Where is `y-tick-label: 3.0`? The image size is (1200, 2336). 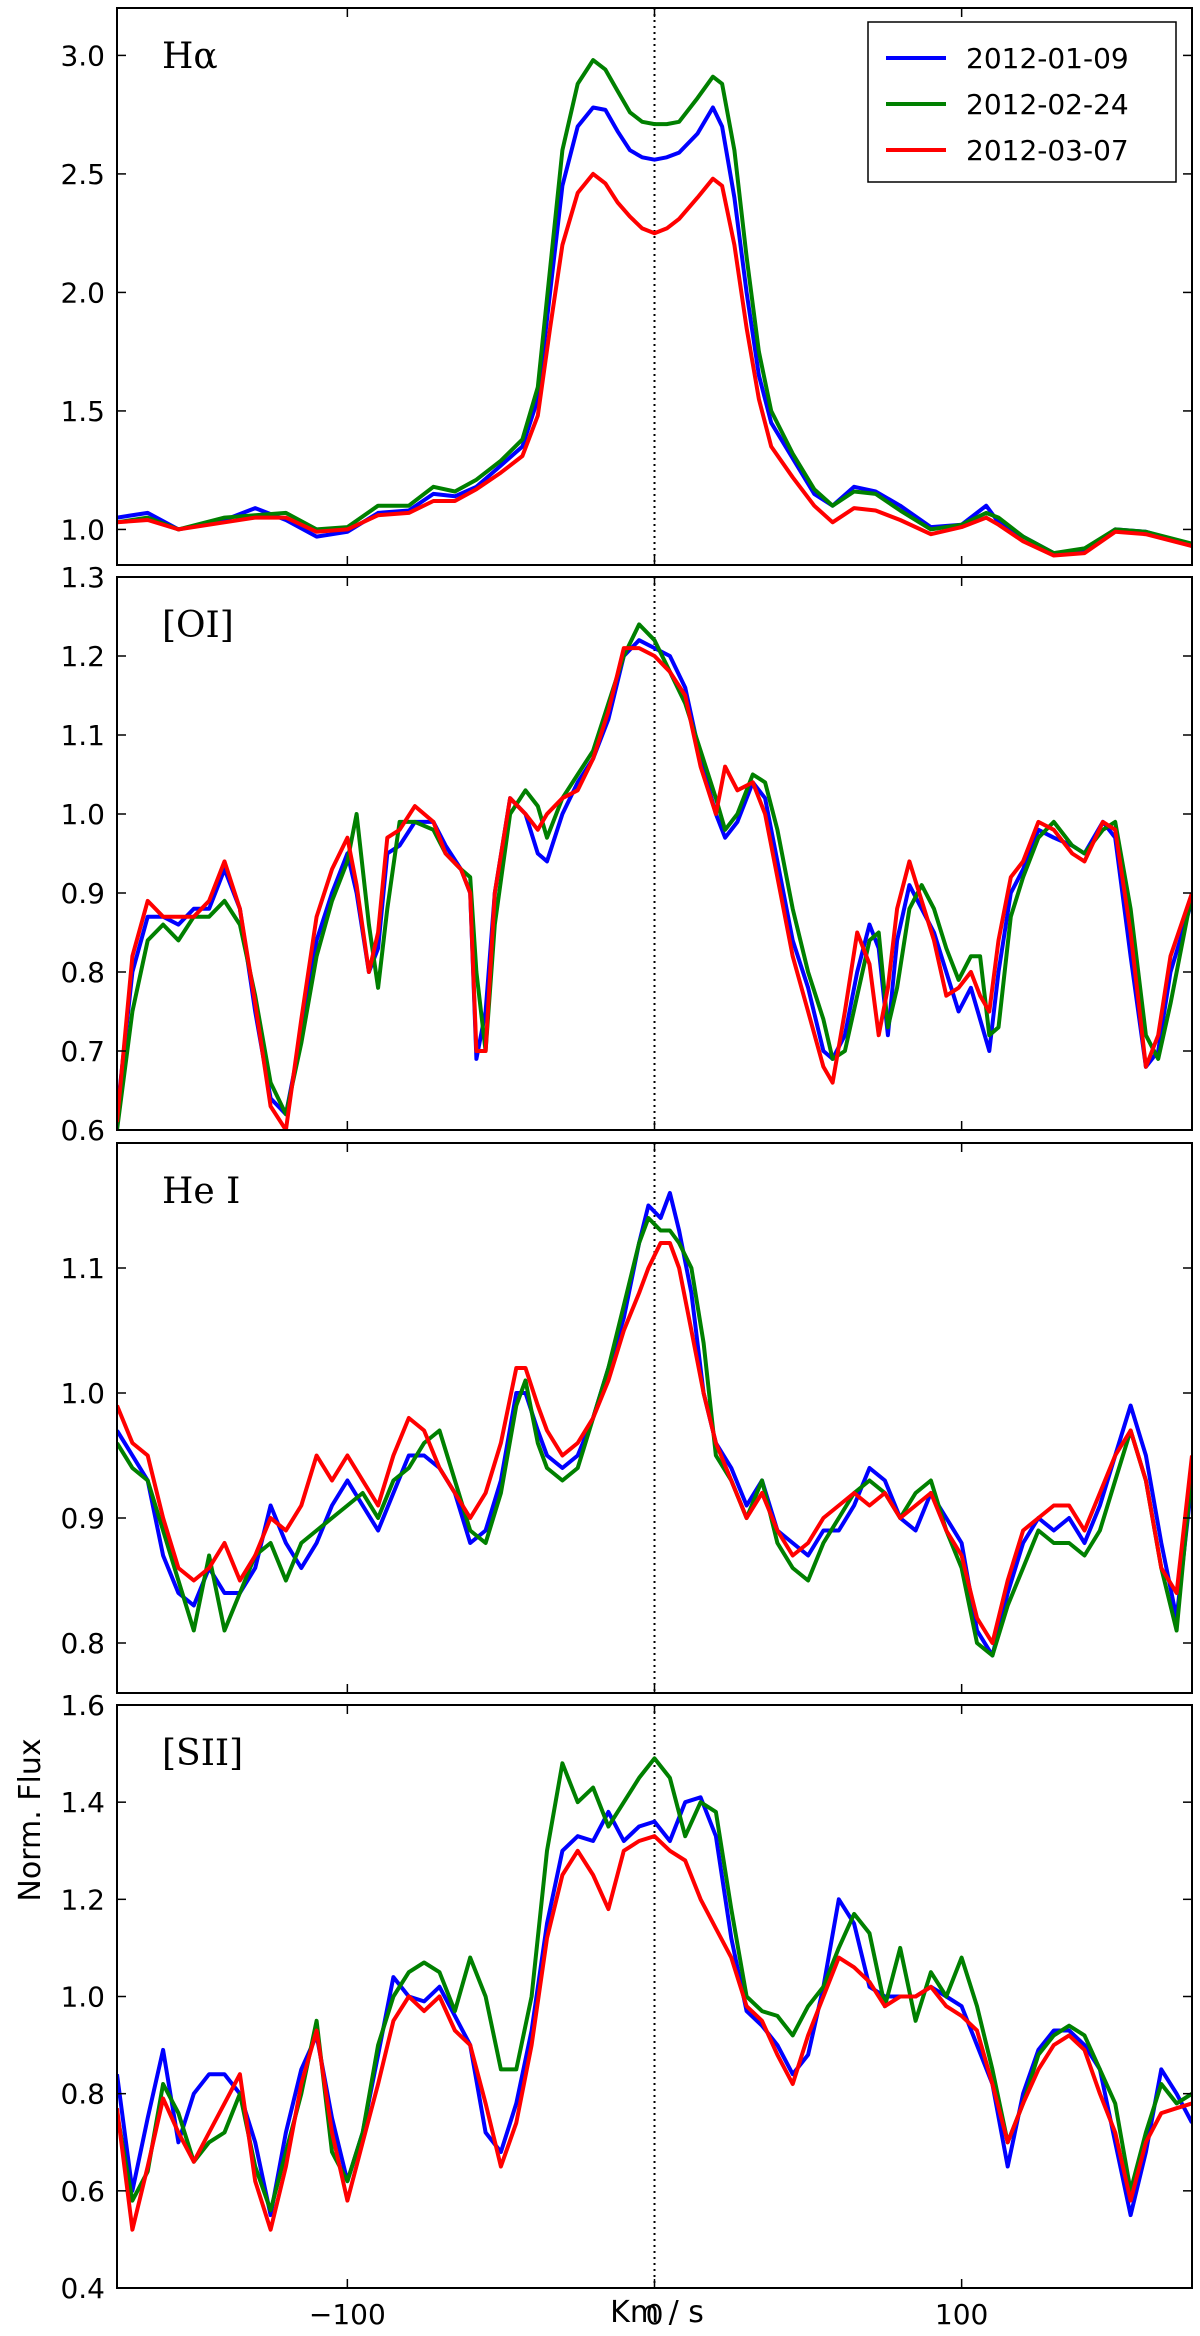 y-tick-label: 3.0 is located at coordinates (82, 55).